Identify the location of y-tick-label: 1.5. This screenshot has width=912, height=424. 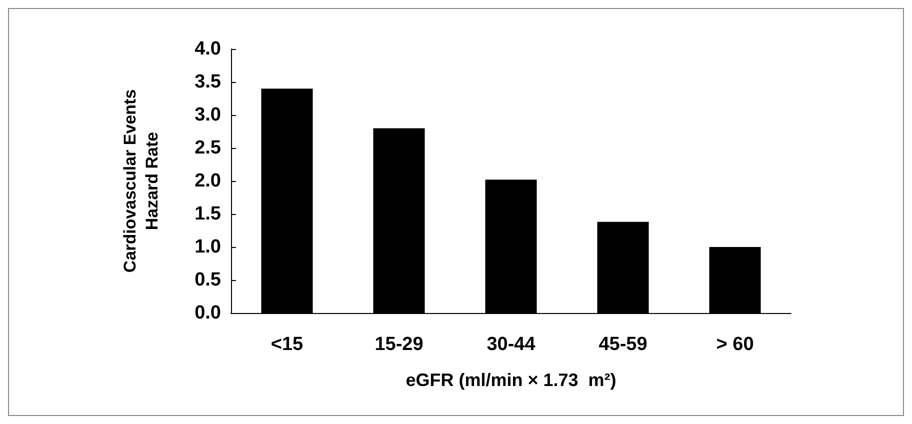
(208, 214).